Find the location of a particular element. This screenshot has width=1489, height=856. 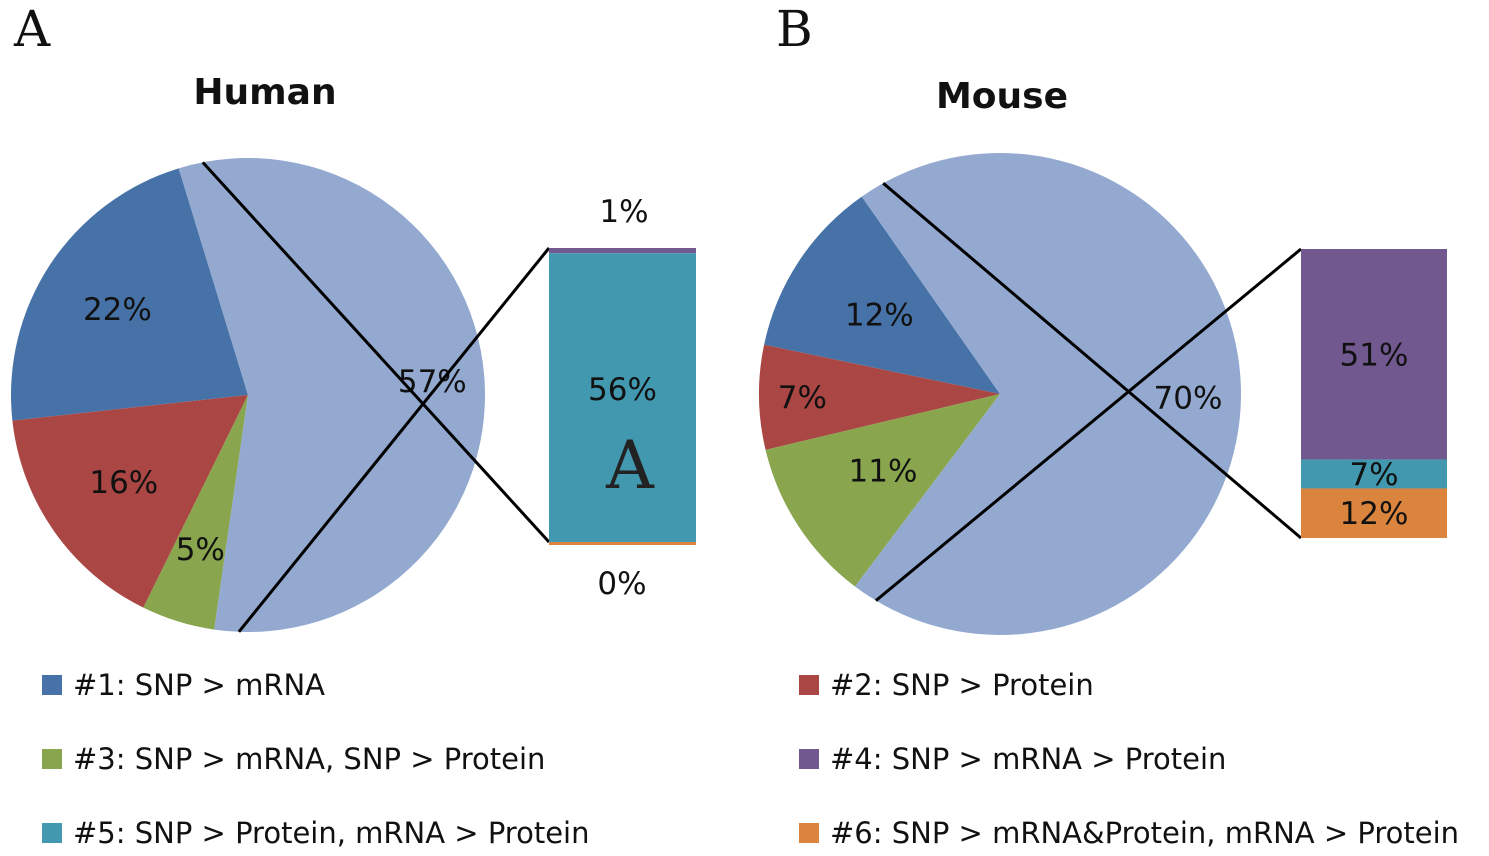

legend-label: #5: SNP > Protein, mRNA > Protein is located at coordinates (331, 833).